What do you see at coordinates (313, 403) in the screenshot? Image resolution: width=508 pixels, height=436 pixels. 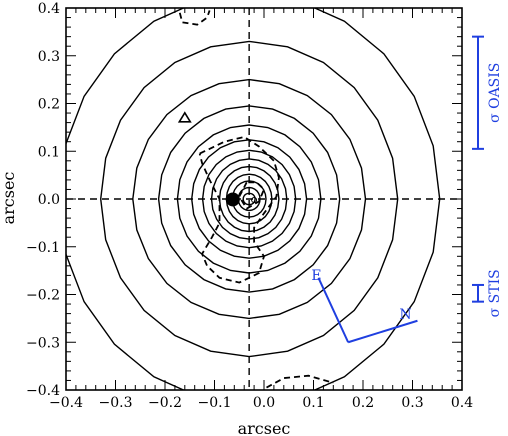 I see `x-tick-label: 0.1` at bounding box center [313, 403].